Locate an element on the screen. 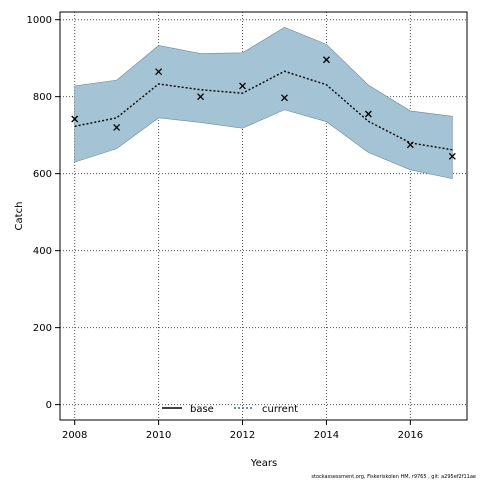 The width and height of the screenshot is (480, 480). x-axis-title: Years is located at coordinates (263, 463).